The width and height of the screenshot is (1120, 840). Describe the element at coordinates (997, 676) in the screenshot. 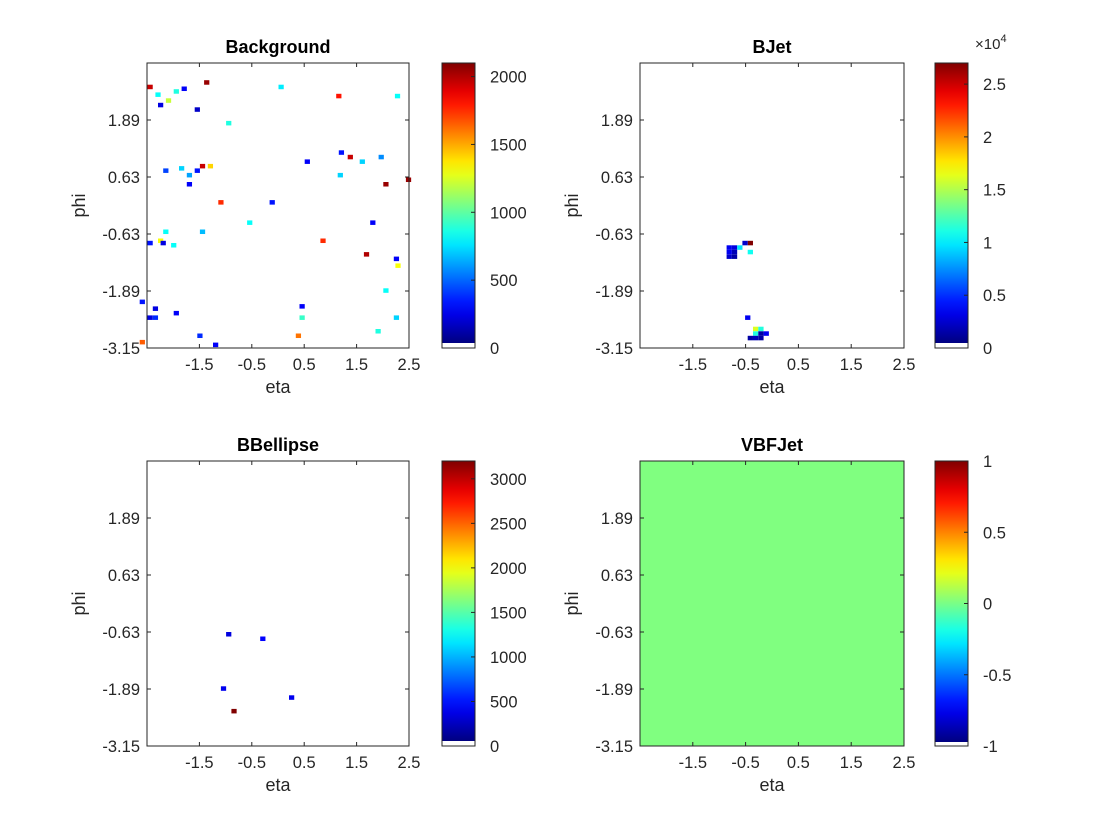

I see `colorbar-tick-label: -0.5` at that location.